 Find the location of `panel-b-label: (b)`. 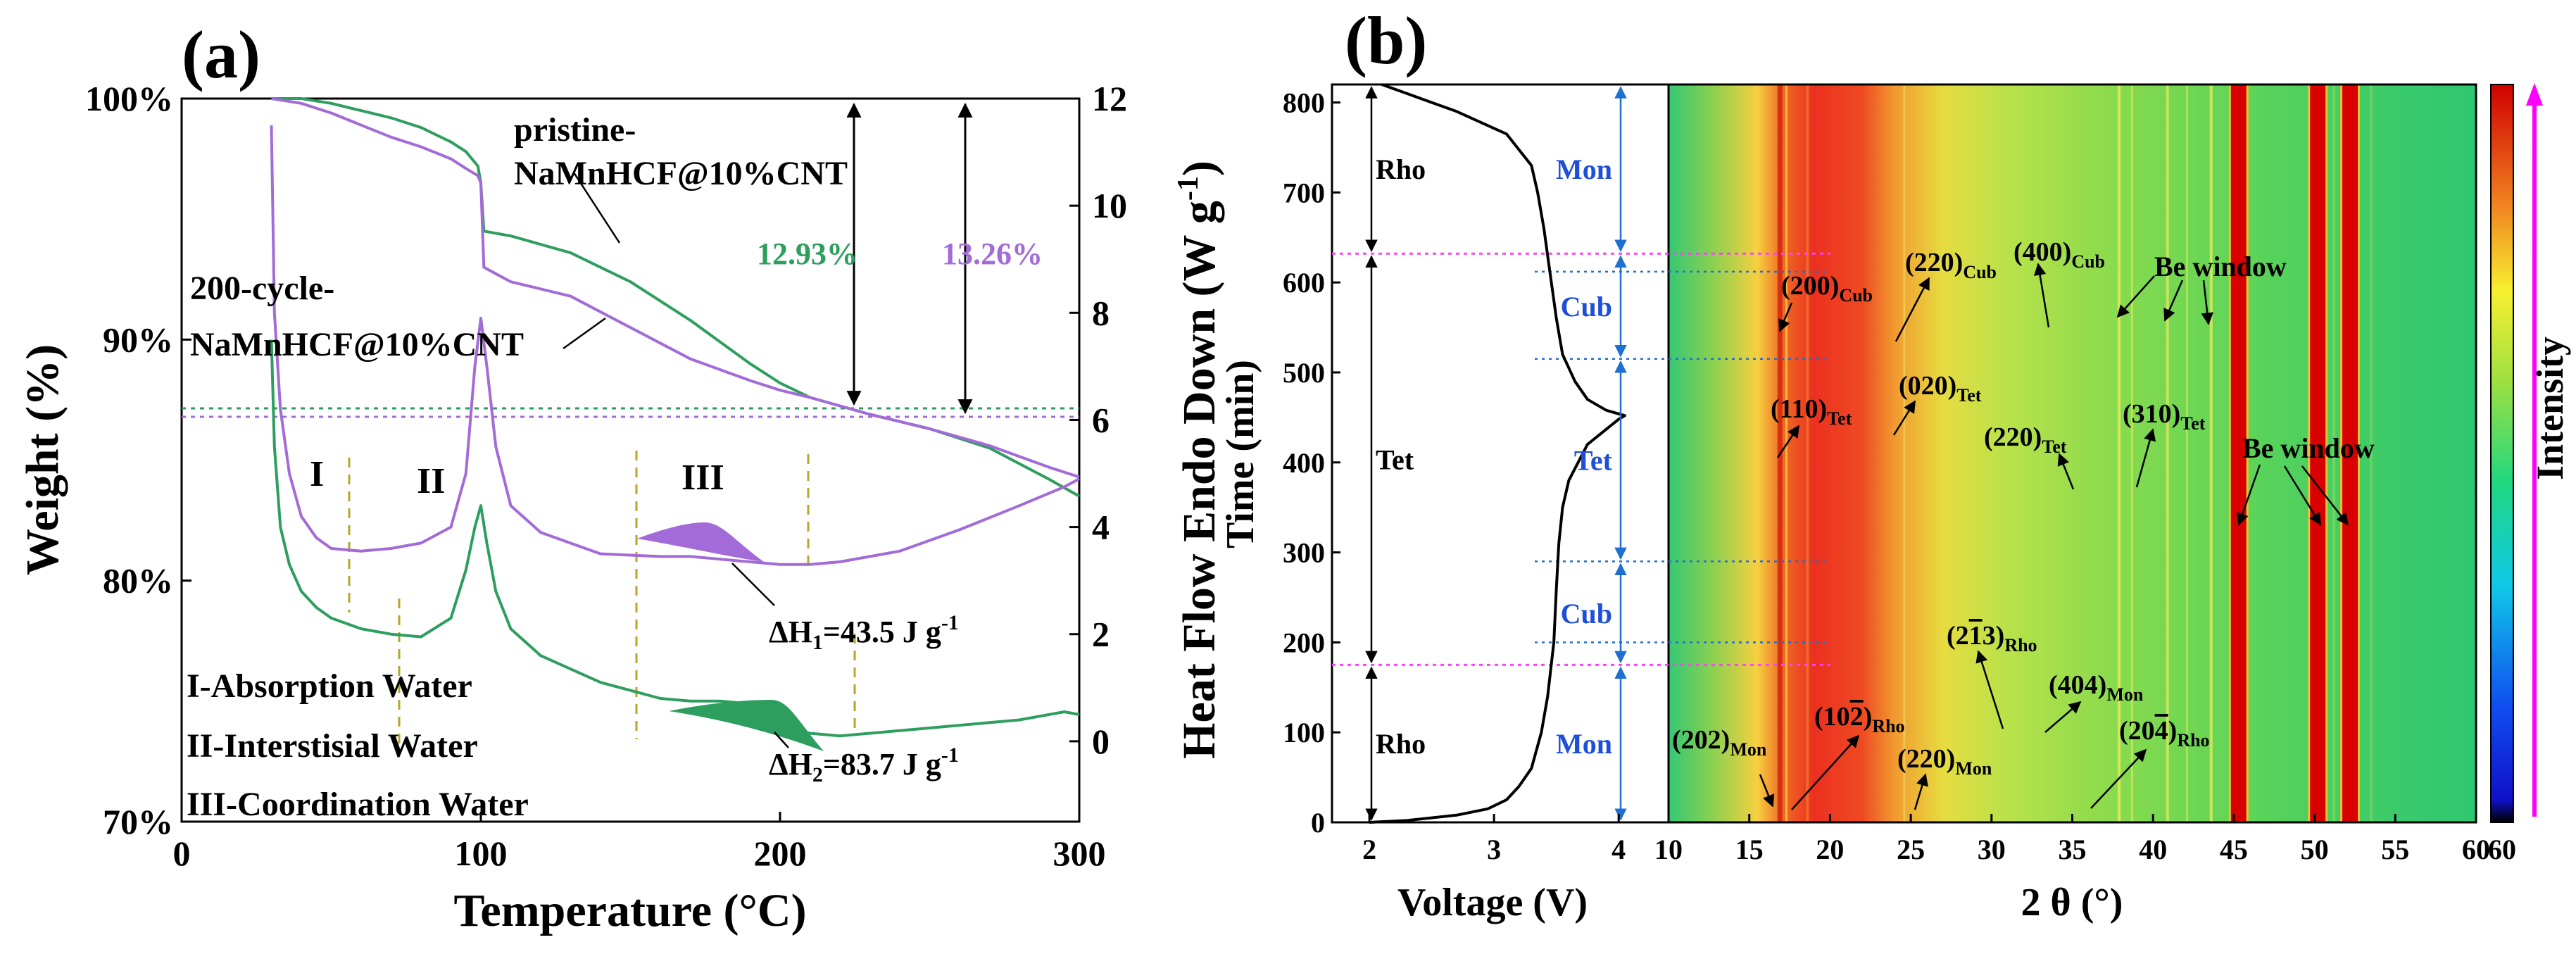

panel-b-label: (b) is located at coordinates (1386, 40).